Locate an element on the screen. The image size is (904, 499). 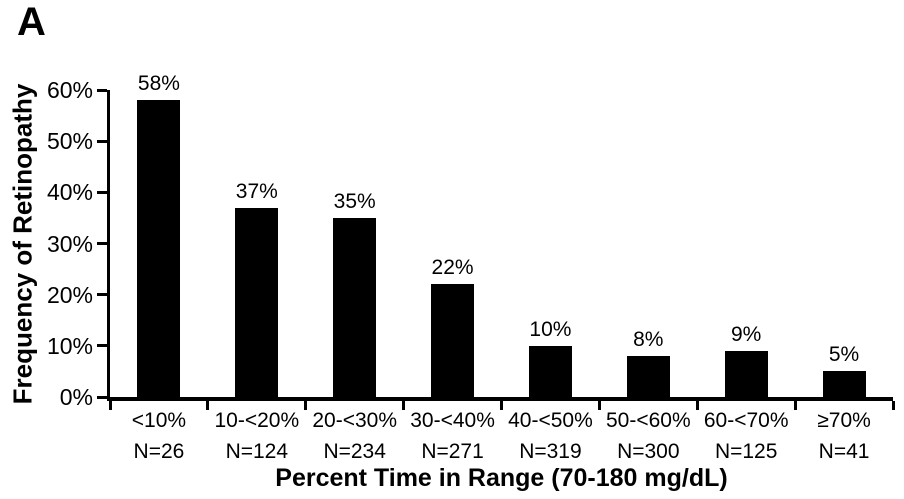
x-category-label: 60-<70% is located at coordinates (746, 420).